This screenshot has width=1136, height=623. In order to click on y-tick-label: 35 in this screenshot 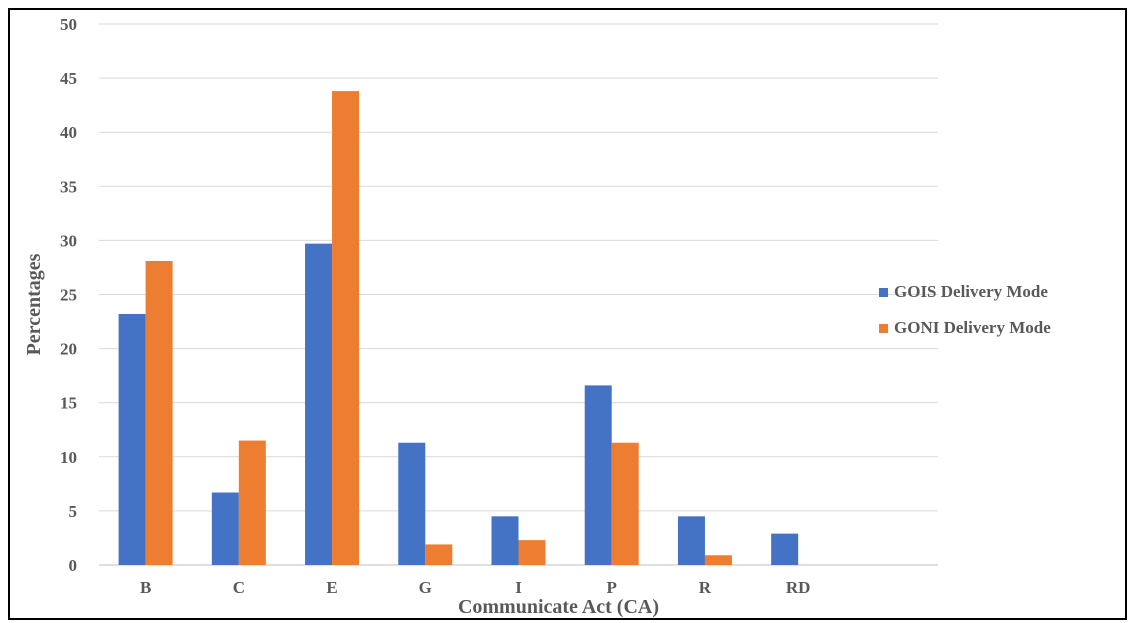, I will do `click(68, 186)`.